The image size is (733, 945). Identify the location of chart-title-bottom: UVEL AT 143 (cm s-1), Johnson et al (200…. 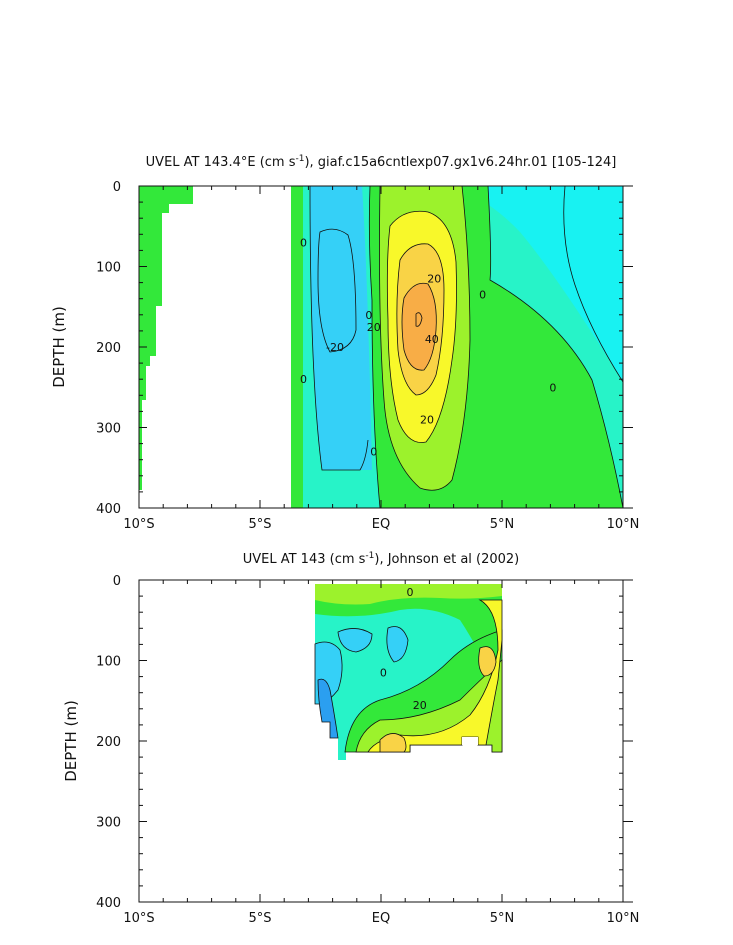
(381, 559).